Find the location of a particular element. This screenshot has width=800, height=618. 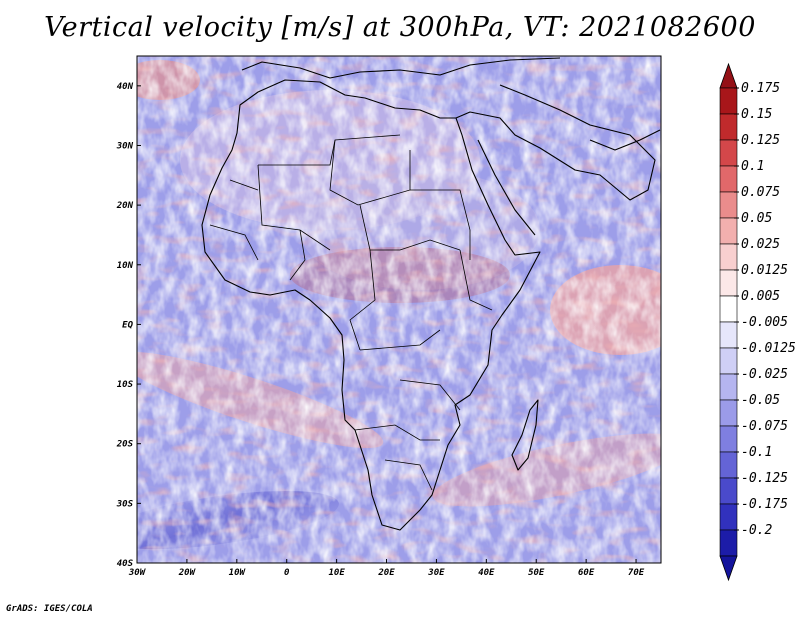

colorbar-label: 0.175 is located at coordinates (760, 88).